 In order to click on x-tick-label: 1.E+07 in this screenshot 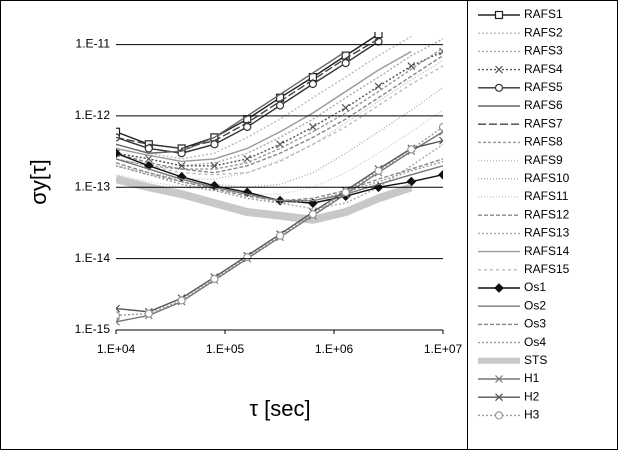, I will do `click(443, 349)`.